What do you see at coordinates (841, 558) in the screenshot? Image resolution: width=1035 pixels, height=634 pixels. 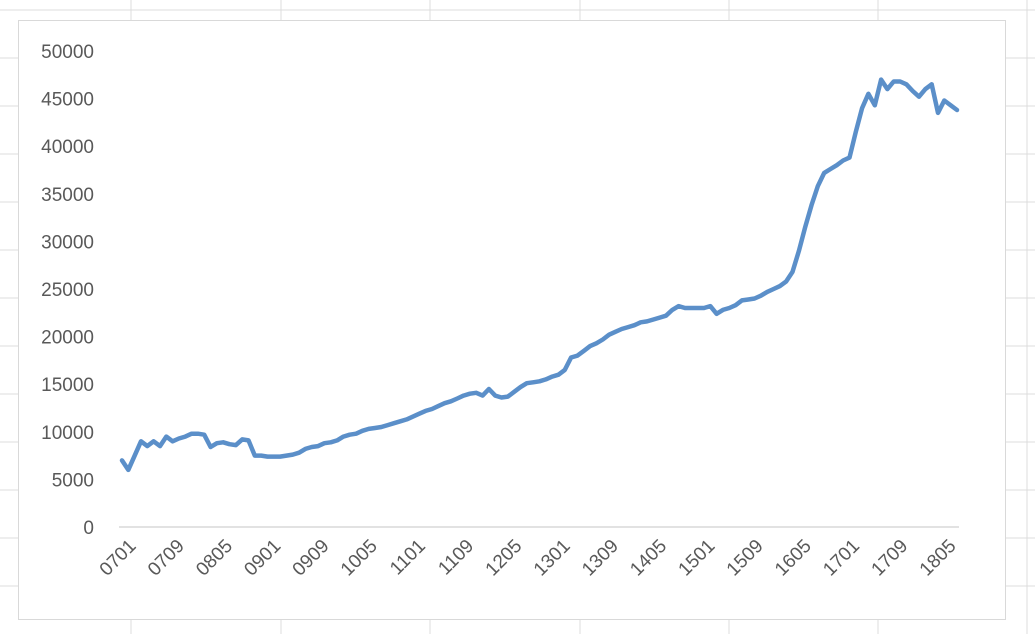 I see `x-tick-label: 1701` at bounding box center [841, 558].